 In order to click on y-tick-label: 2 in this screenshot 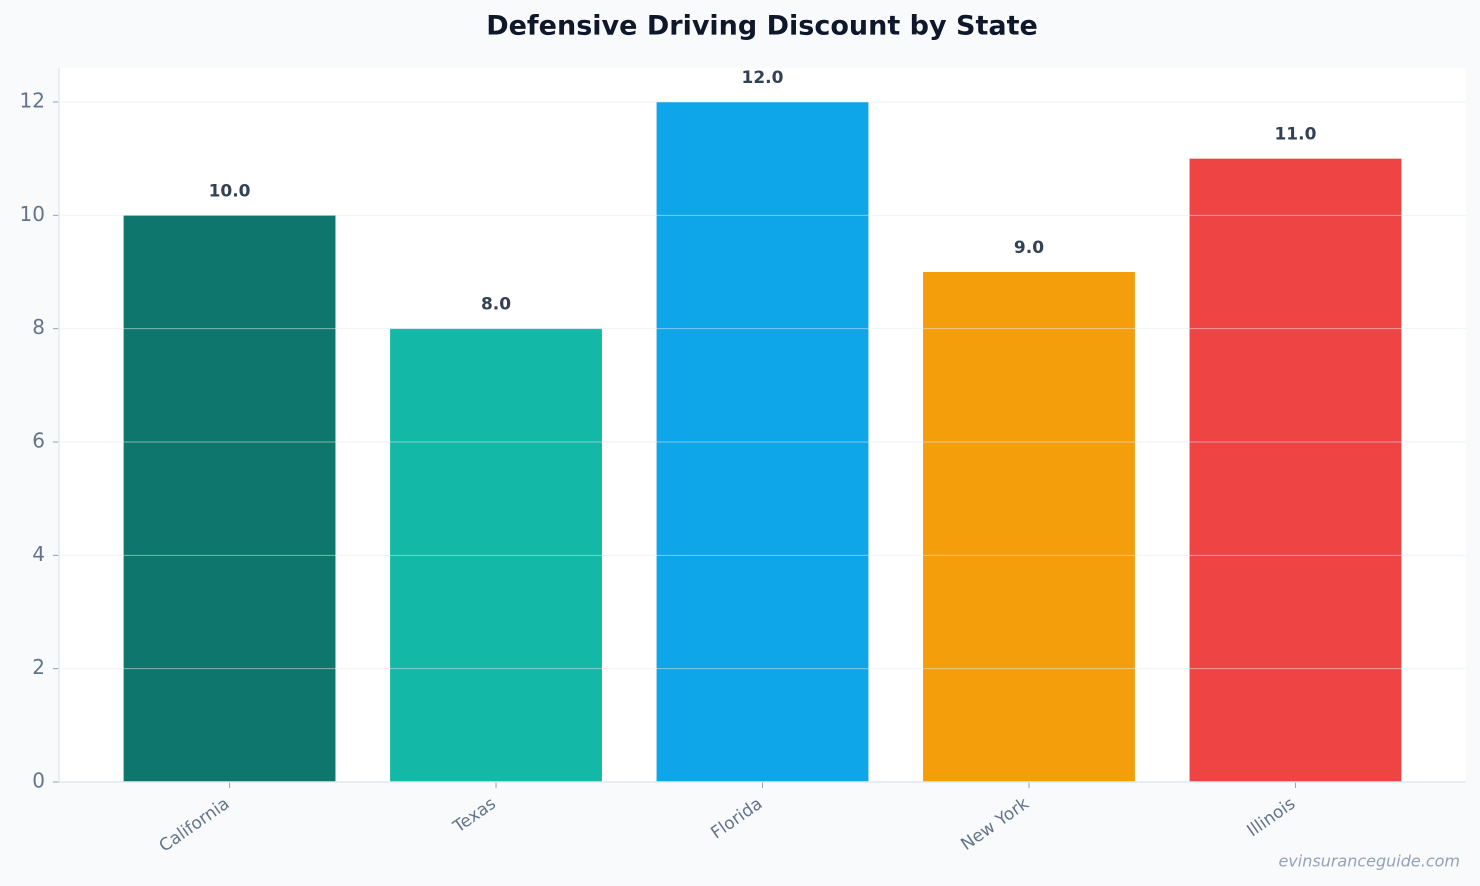, I will do `click(38, 667)`.